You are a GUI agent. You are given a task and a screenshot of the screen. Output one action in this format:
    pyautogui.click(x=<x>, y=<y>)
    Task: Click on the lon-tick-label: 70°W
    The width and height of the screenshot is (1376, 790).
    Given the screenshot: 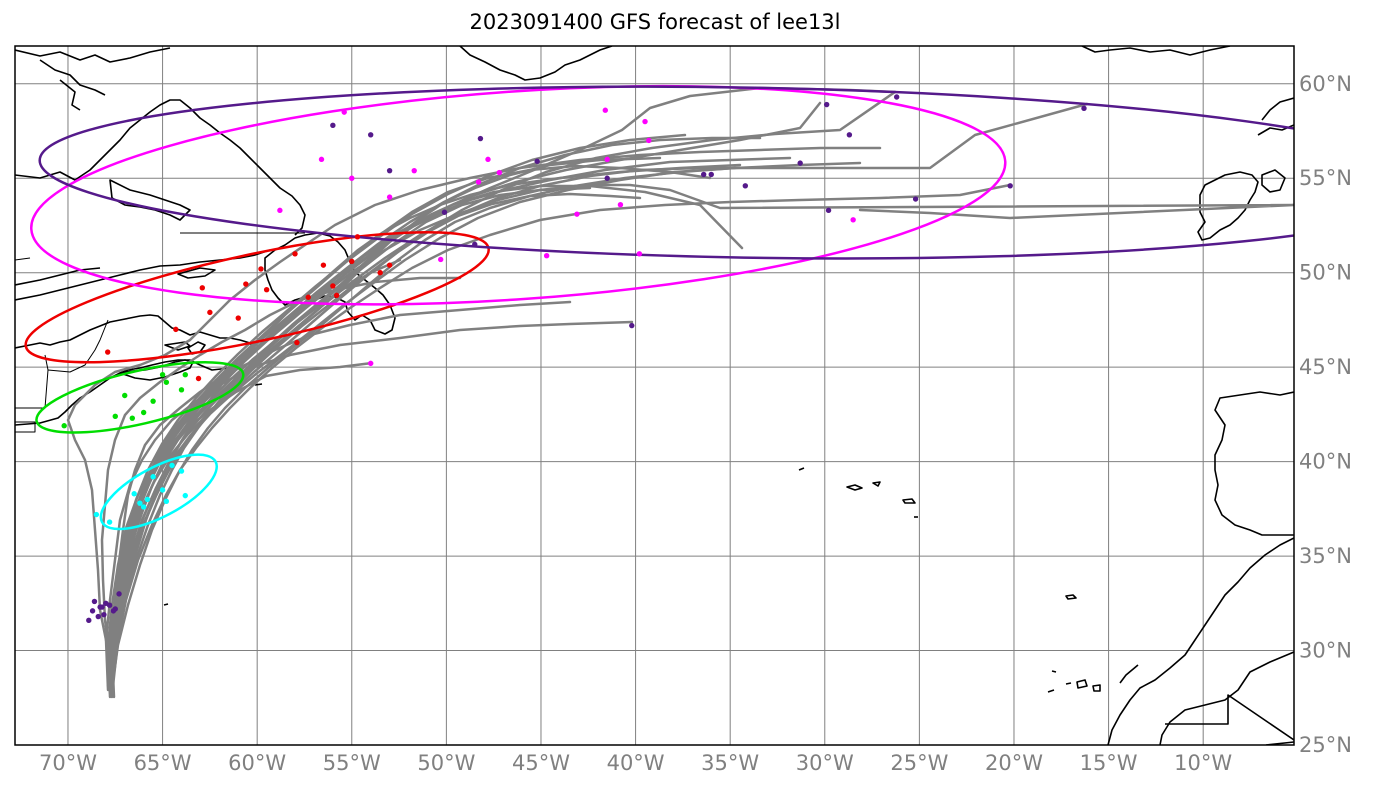 What is the action you would take?
    pyautogui.click(x=68, y=763)
    